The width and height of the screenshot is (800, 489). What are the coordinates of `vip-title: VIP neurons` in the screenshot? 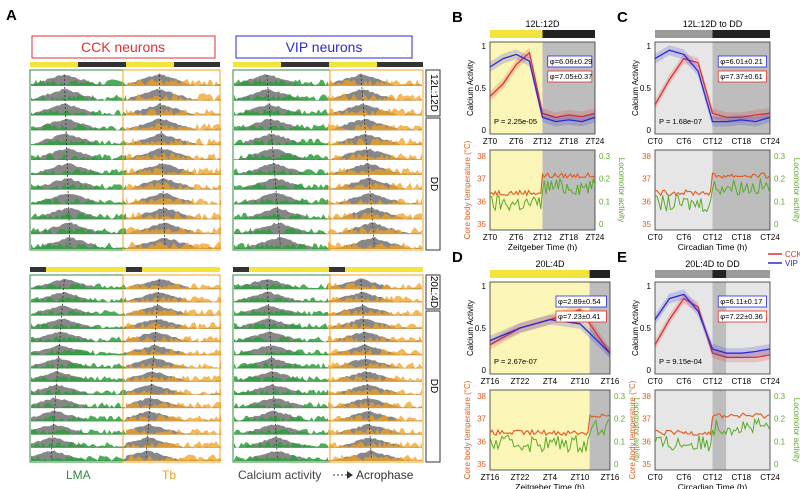 It's located at (324, 47).